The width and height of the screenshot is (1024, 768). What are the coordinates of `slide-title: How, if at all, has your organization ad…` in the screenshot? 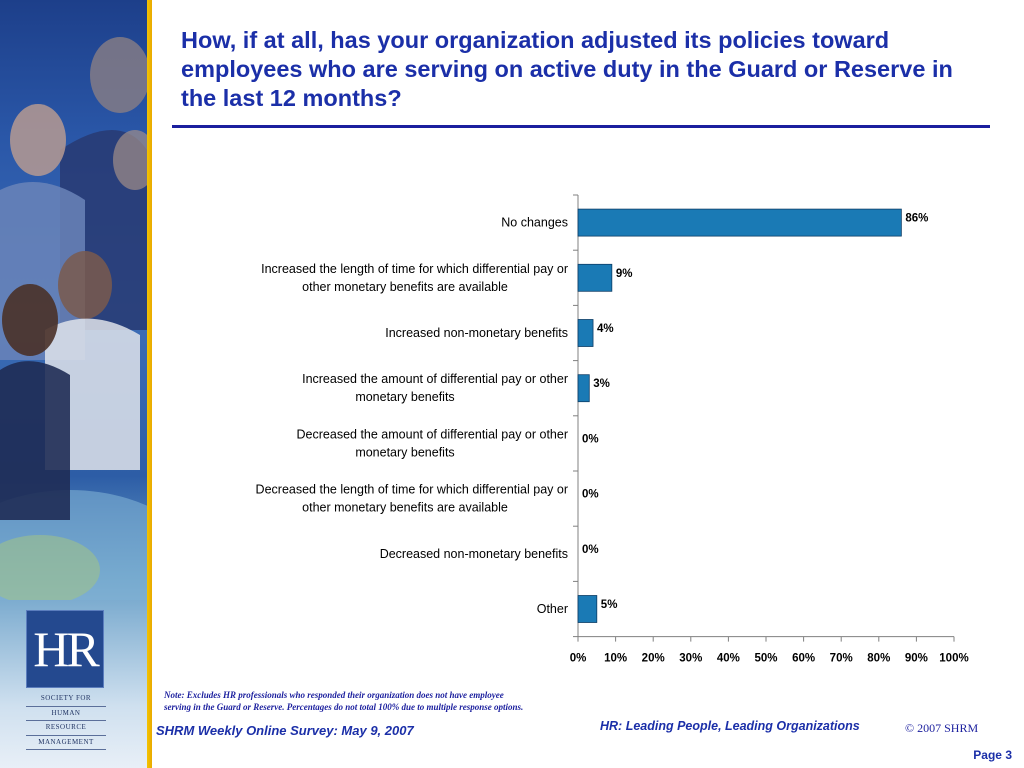 It's located at (567, 69).